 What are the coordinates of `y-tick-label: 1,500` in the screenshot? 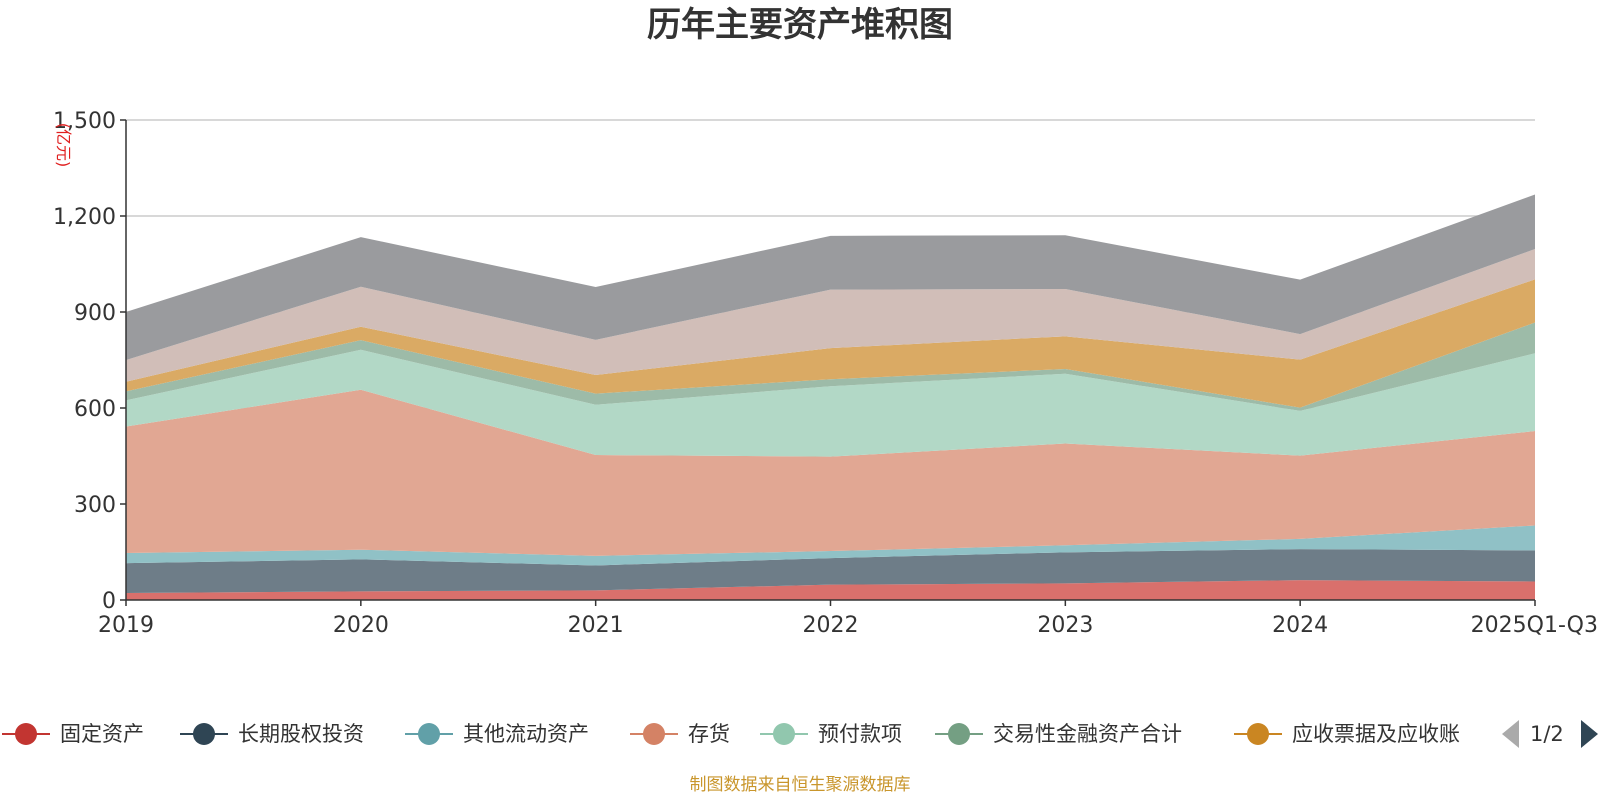 It's located at (84, 121).